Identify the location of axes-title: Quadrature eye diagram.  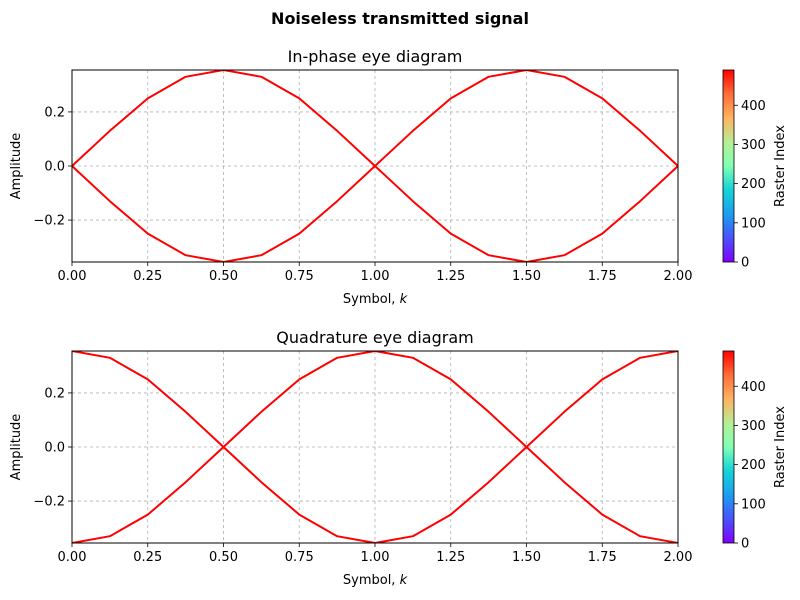
(374, 337).